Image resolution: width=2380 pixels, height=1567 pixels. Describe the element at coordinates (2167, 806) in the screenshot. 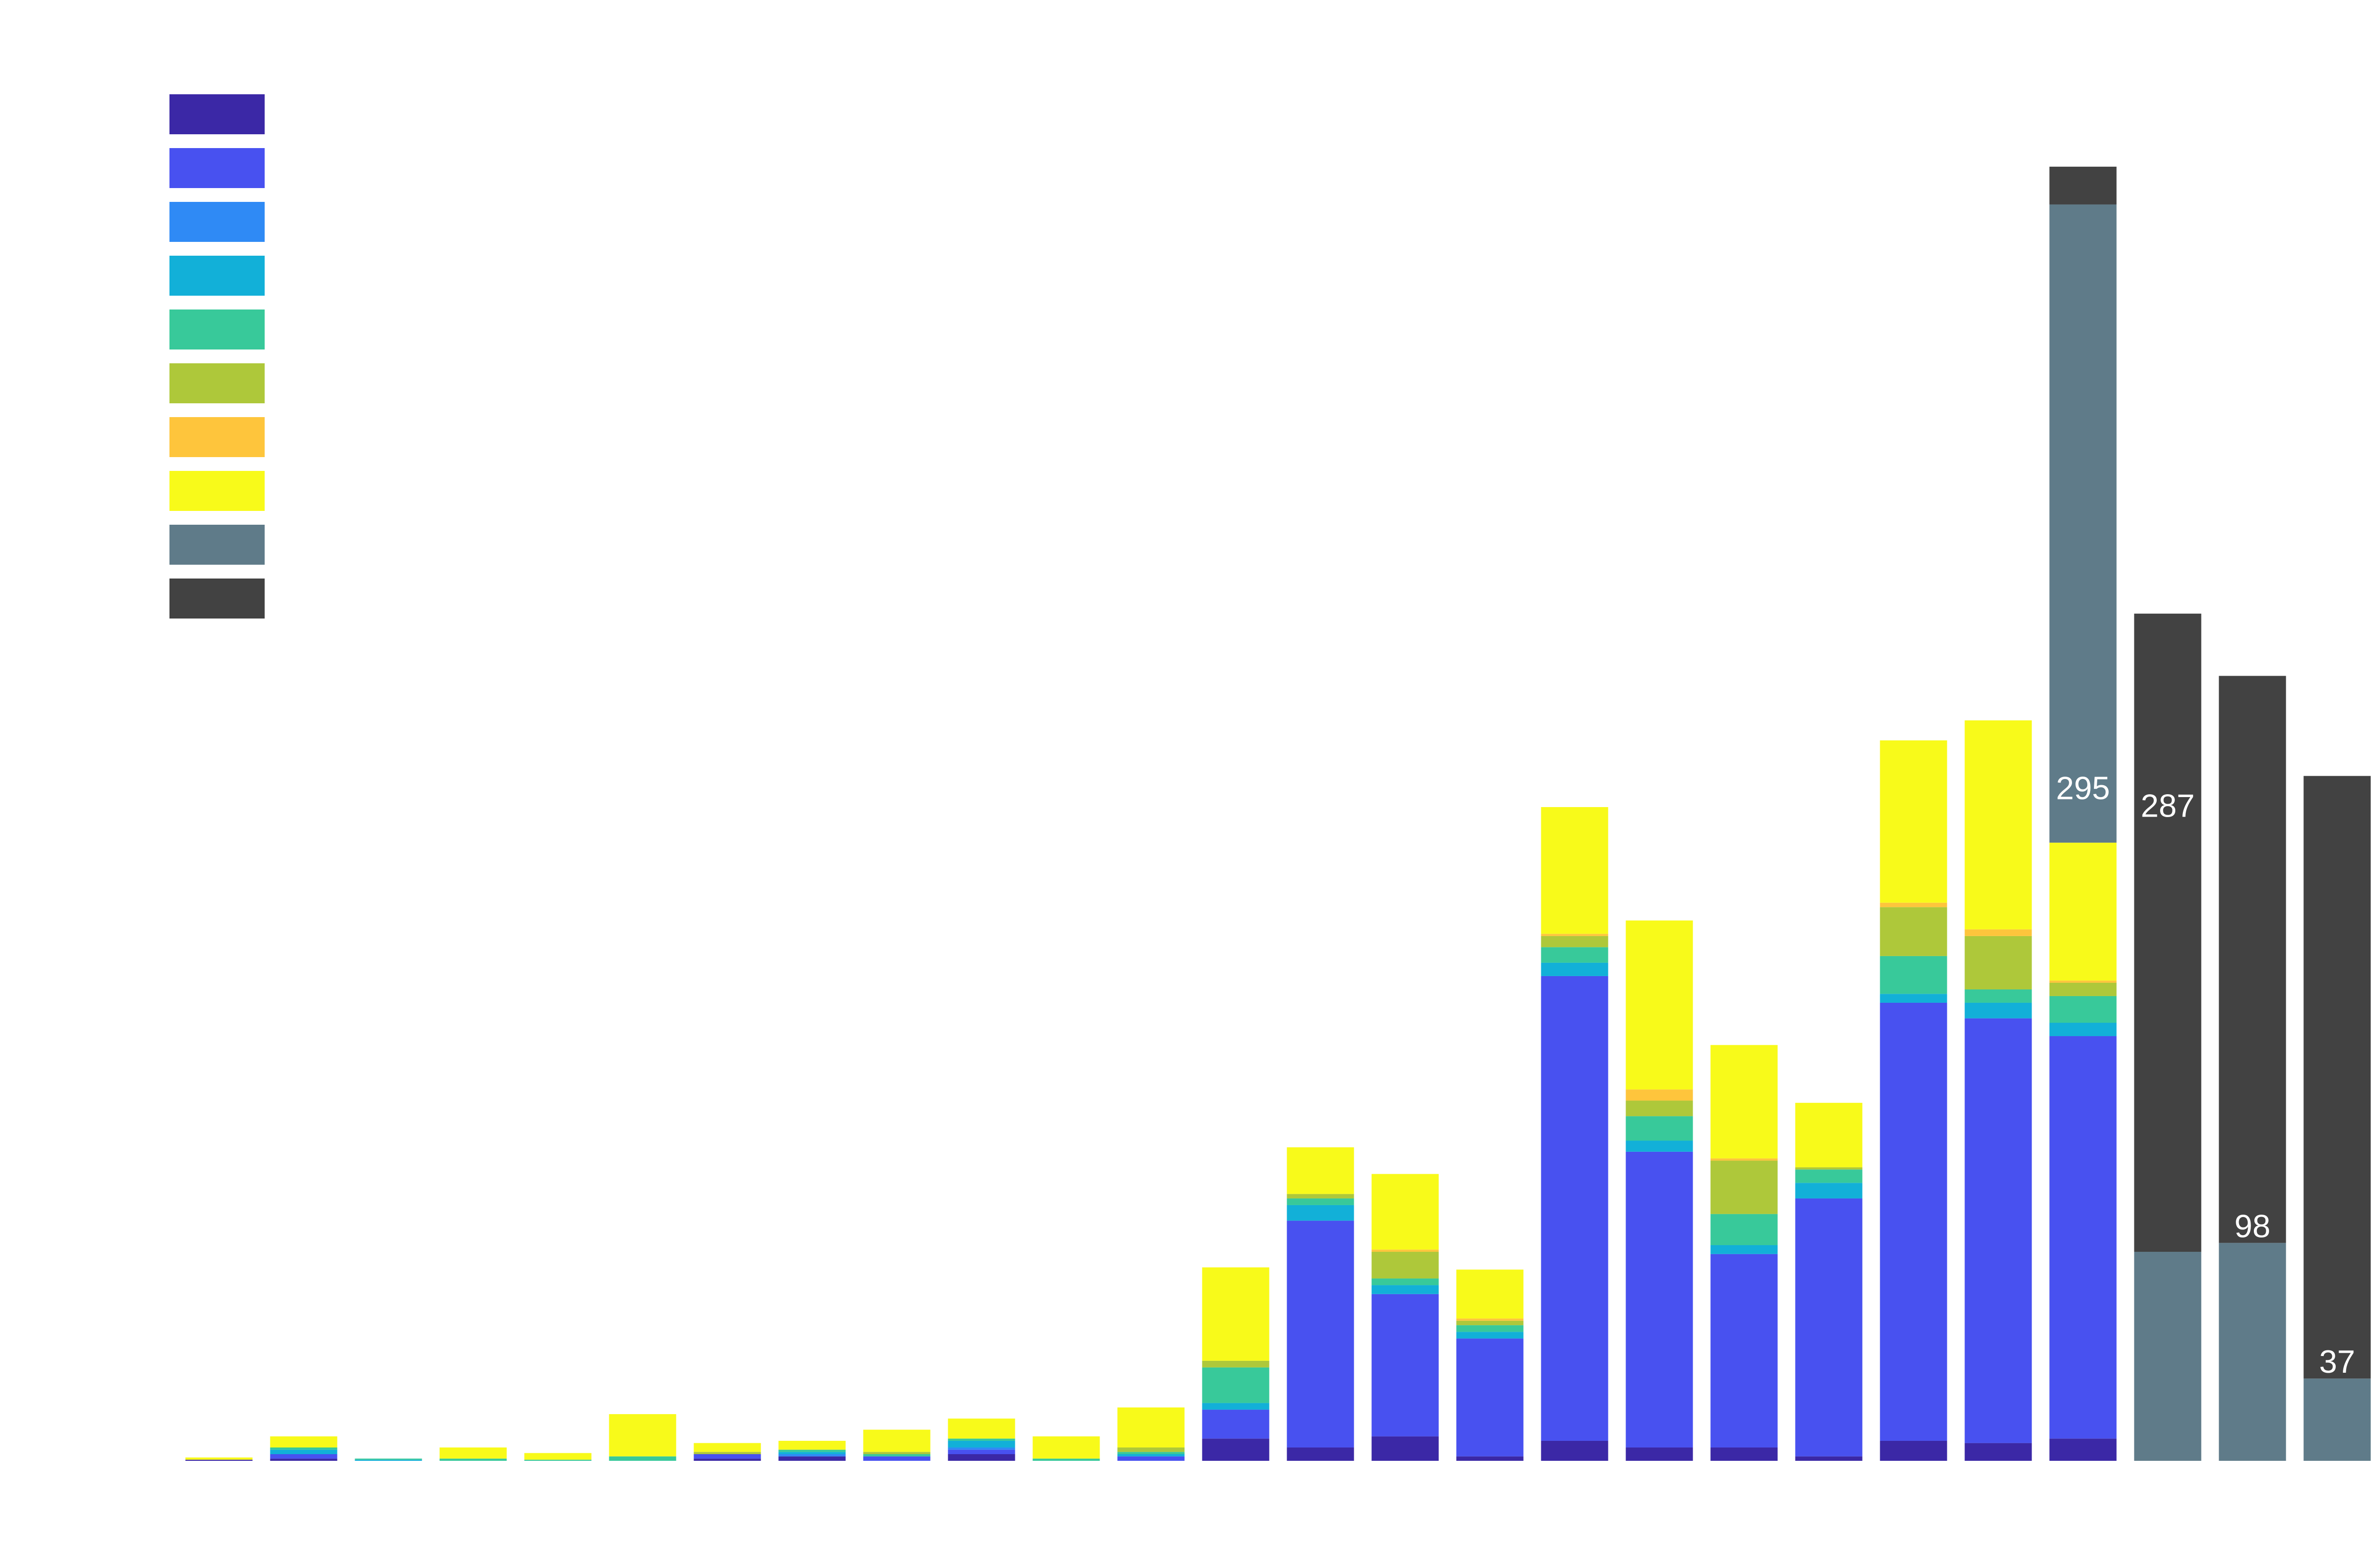

I see `data-label: 287` at that location.